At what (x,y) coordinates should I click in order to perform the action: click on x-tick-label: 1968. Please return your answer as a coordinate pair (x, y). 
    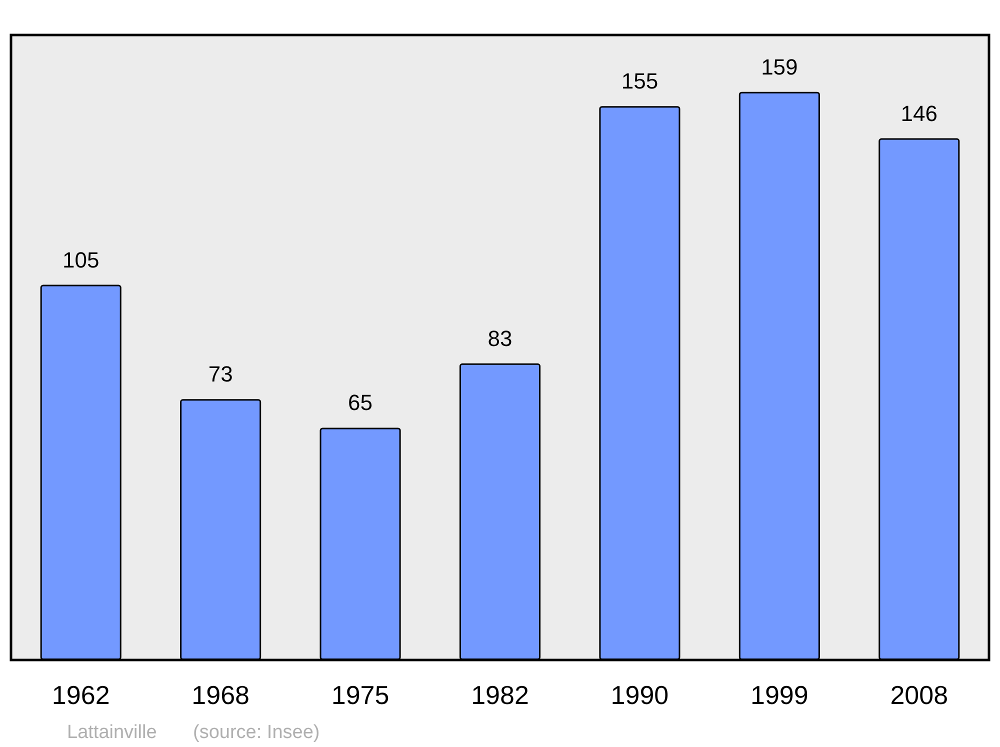
    Looking at the image, I should click on (221, 695).